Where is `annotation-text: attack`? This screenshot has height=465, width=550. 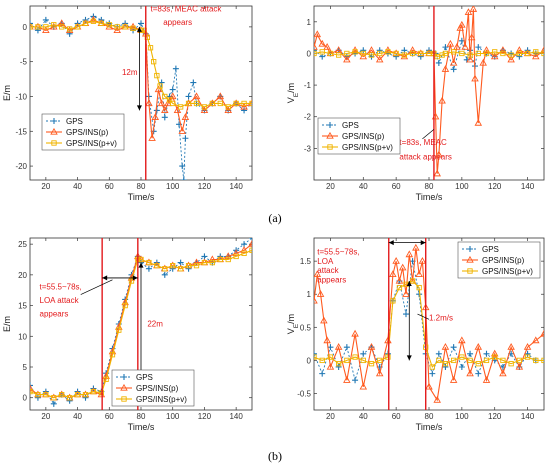 annotation-text: attack is located at coordinates (328, 270).